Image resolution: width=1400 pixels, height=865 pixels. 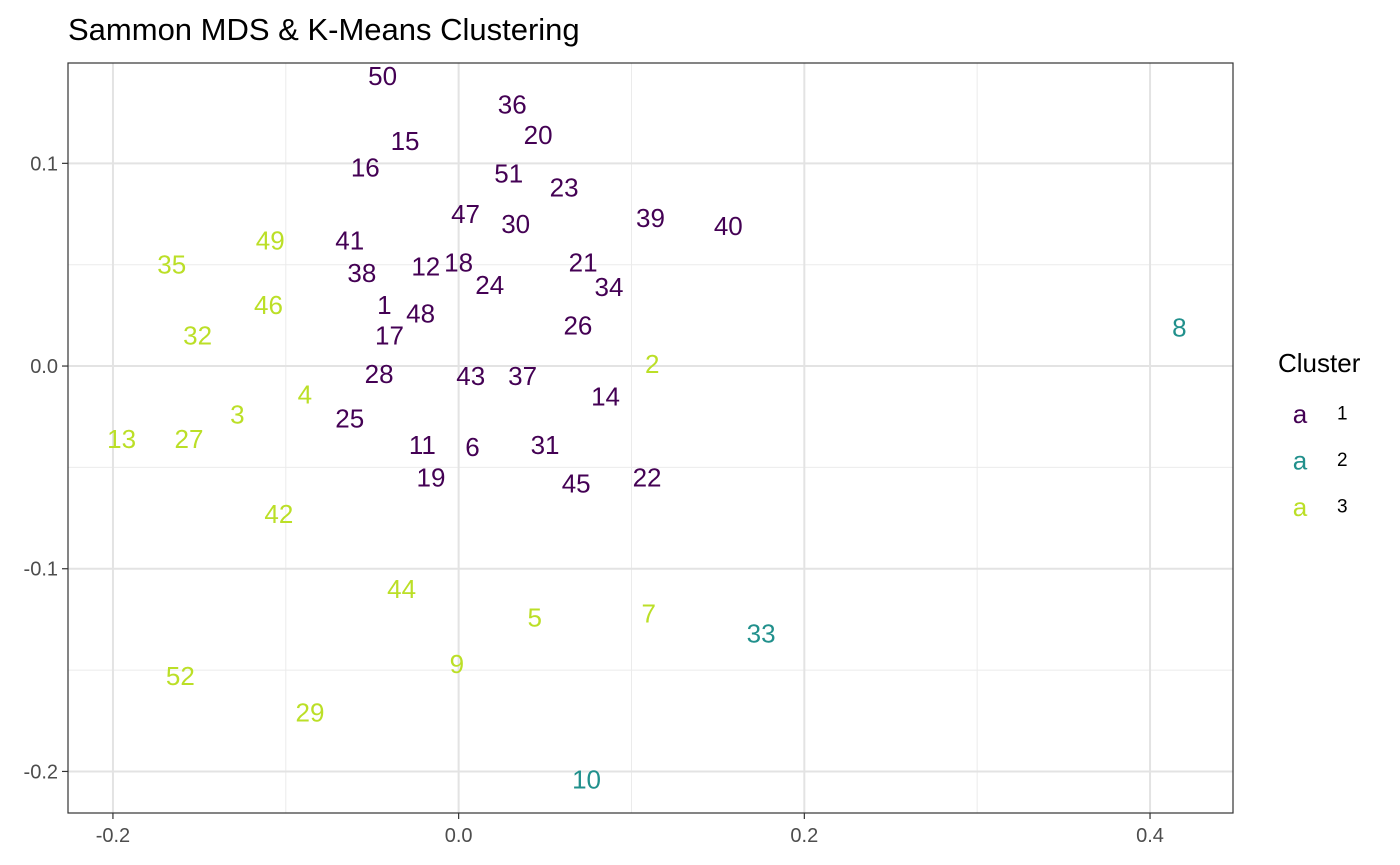 What do you see at coordinates (586, 780) in the screenshot?
I see `point-label-10: 10` at bounding box center [586, 780].